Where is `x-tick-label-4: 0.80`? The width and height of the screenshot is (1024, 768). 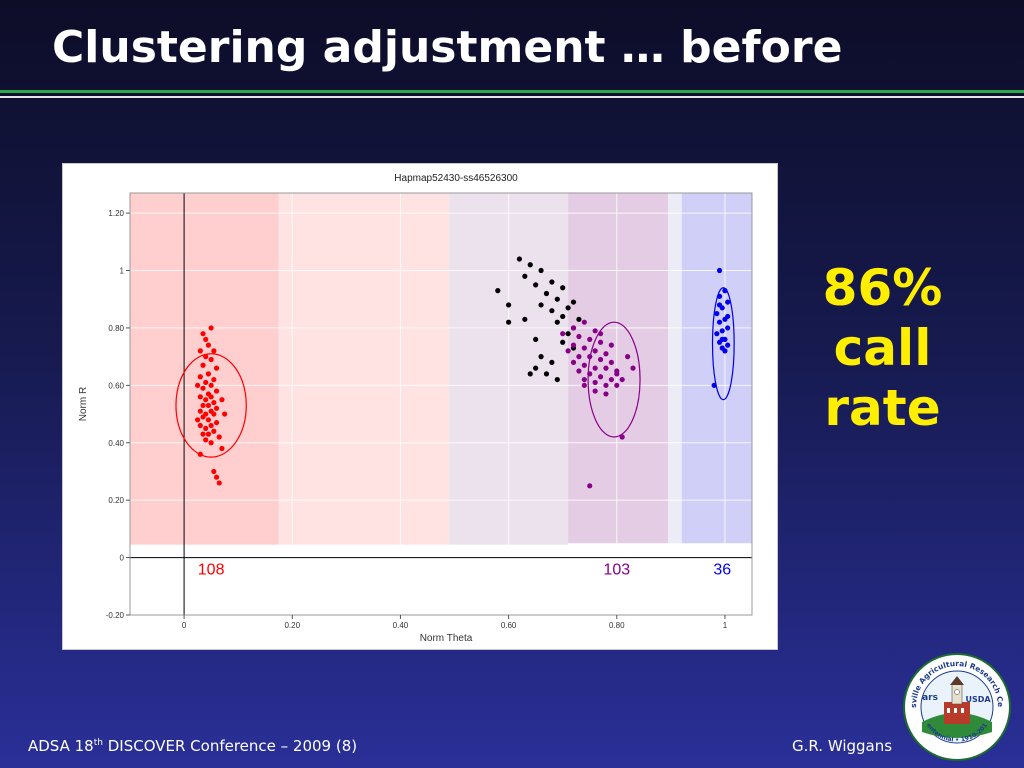
x-tick-label-4: 0.80 is located at coordinates (617, 625).